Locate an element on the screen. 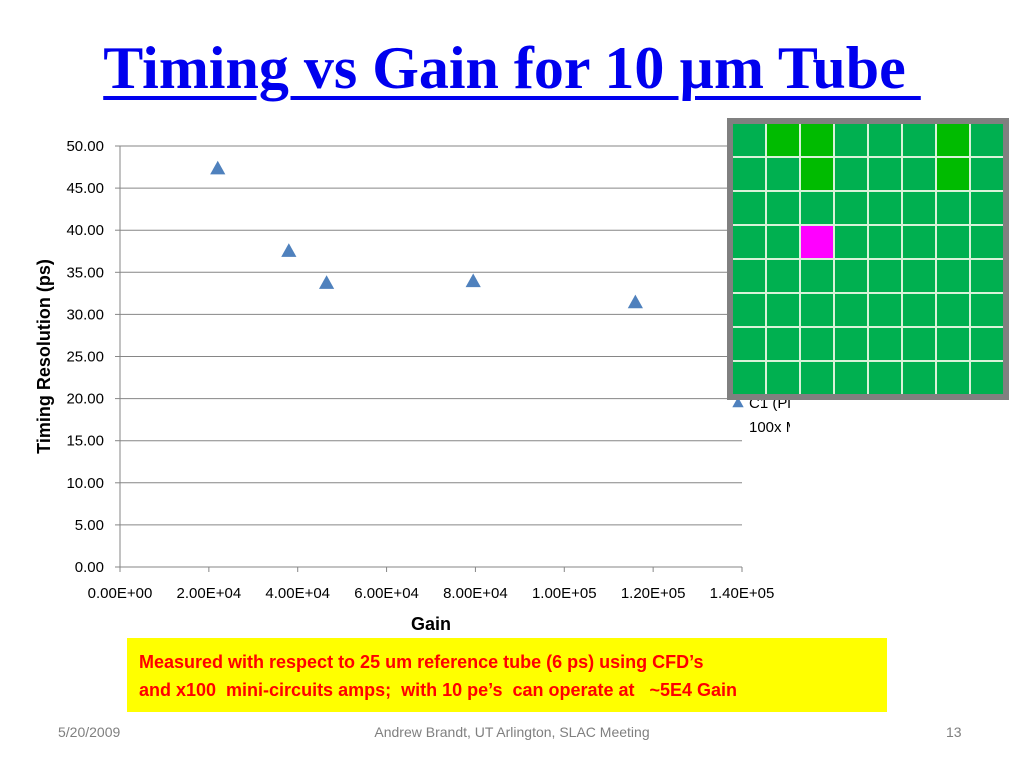  footer-page-number: 13 is located at coordinates (954, 732).